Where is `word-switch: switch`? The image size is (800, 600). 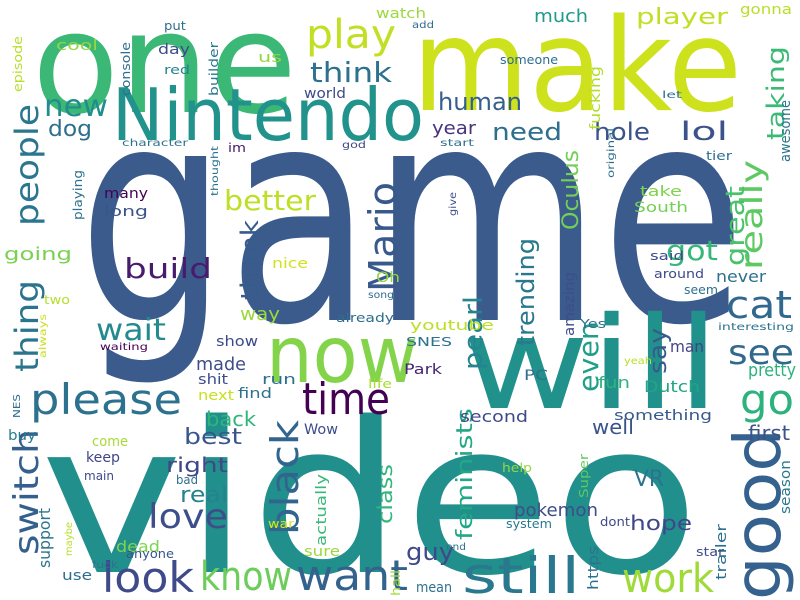 word-switch: switch is located at coordinates (27, 492).